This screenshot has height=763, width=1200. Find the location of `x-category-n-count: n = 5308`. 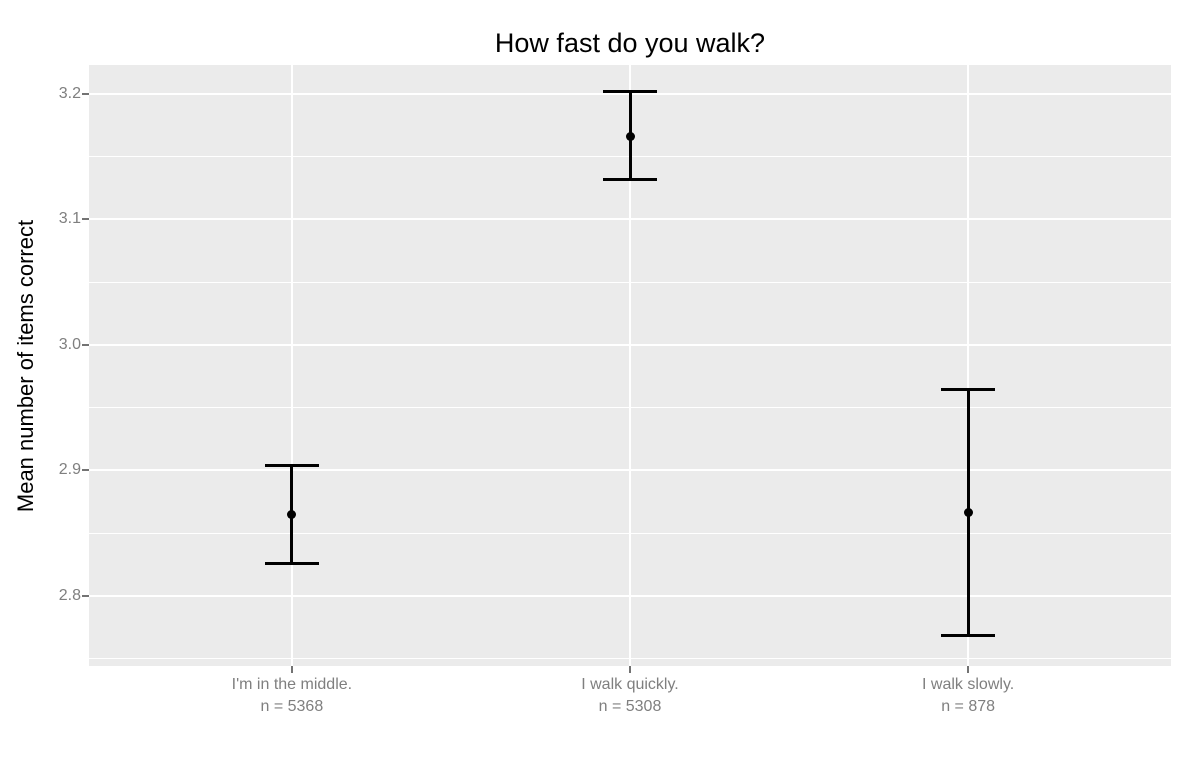

x-category-n-count: n = 5308 is located at coordinates (630, 706).